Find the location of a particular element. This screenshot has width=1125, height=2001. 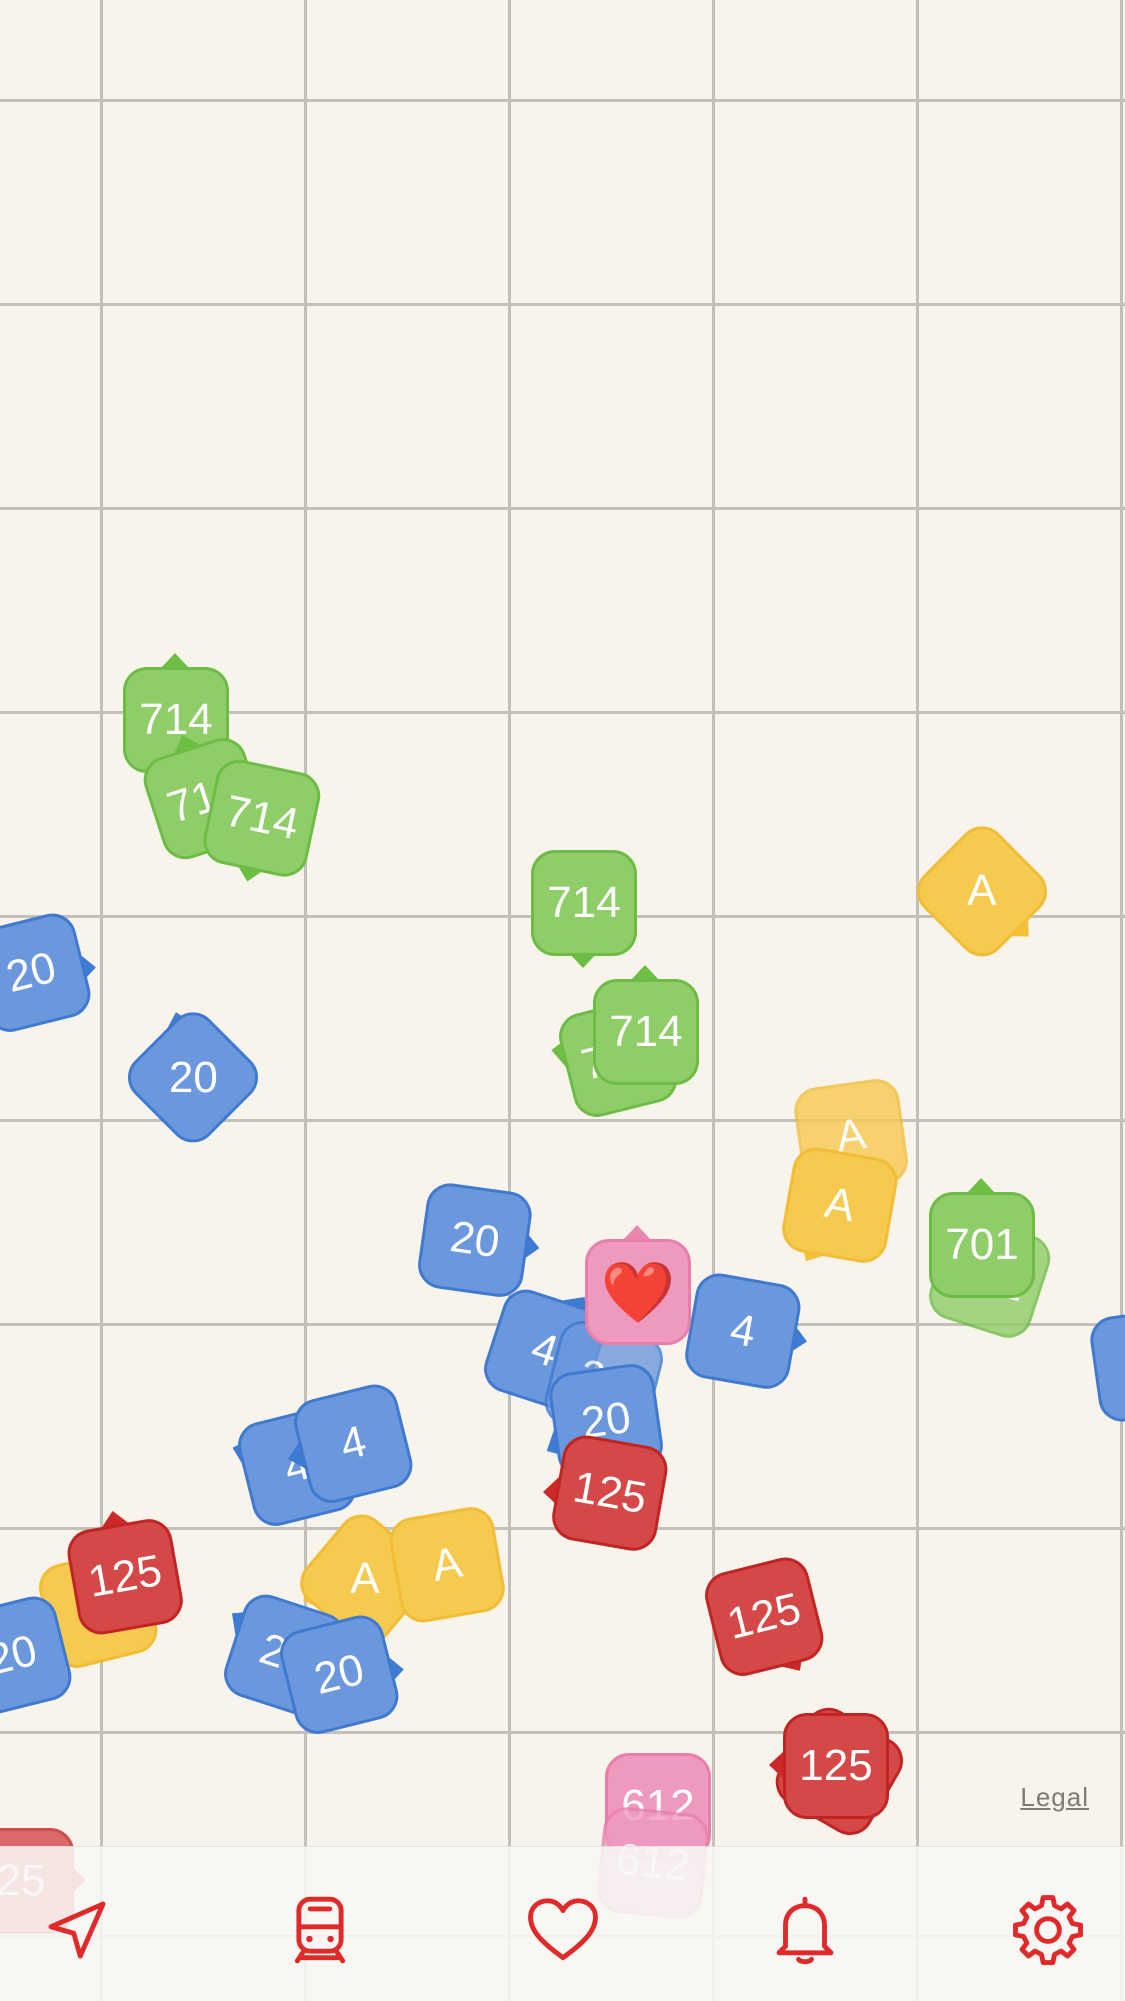

location-arrow-icon is located at coordinates (77, 1930).